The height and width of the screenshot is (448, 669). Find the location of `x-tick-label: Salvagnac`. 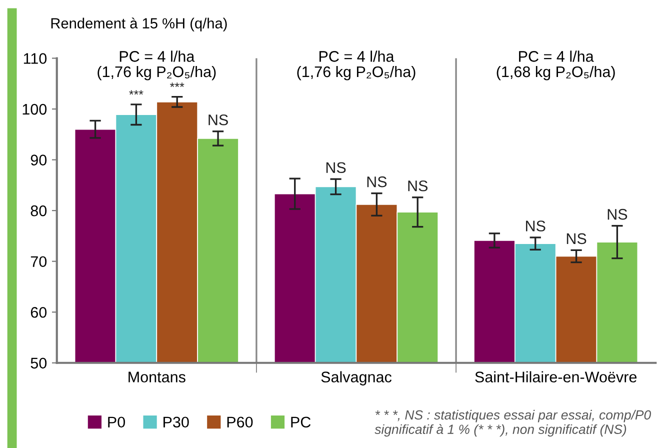

x-tick-label: Salvagnac is located at coordinates (356, 378).